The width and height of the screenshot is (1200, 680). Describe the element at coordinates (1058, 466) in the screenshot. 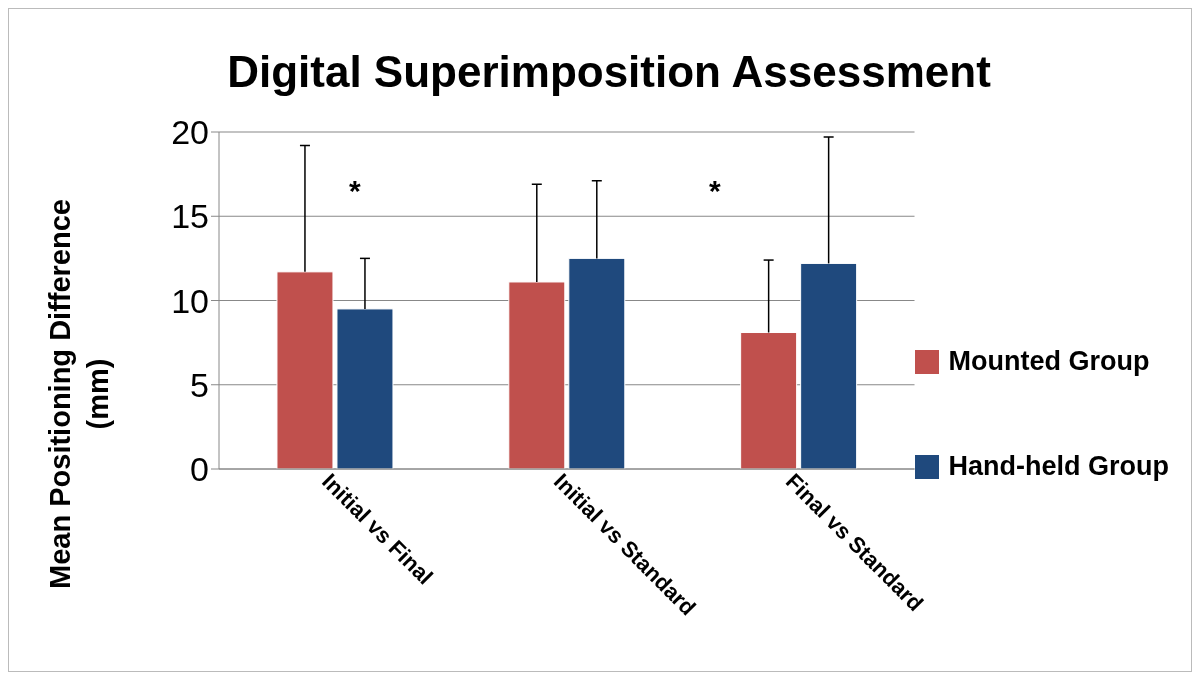

I see `legend-label: Hand-held Group` at that location.